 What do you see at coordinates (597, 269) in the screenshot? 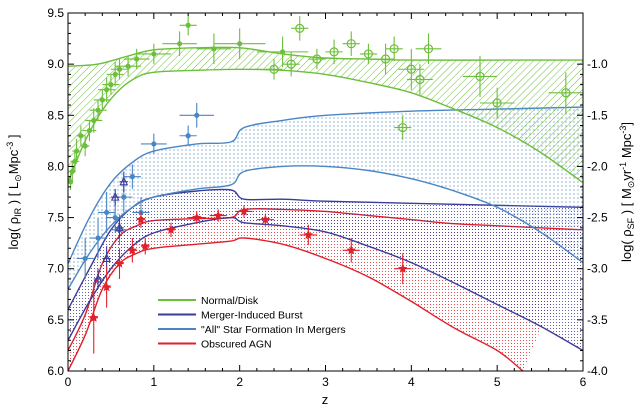
I see `y-right-tick-label--3.0: -3.0` at bounding box center [597, 269].